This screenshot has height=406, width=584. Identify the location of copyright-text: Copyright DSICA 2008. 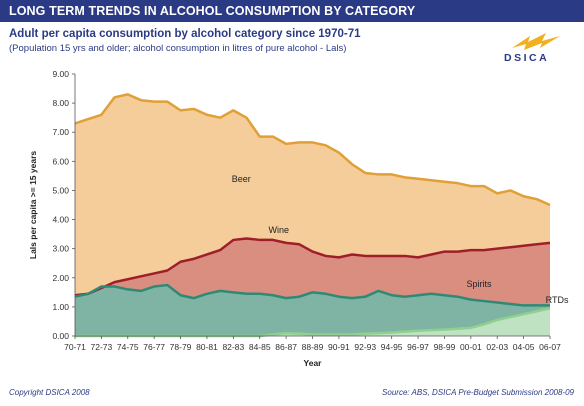
(49, 392).